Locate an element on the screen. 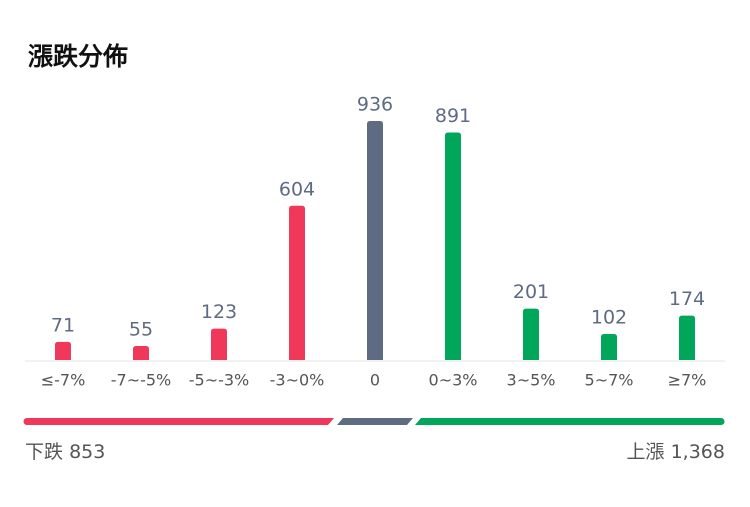 This screenshot has width=750, height=507. down-summary: 下跌 853 is located at coordinates (65, 452).